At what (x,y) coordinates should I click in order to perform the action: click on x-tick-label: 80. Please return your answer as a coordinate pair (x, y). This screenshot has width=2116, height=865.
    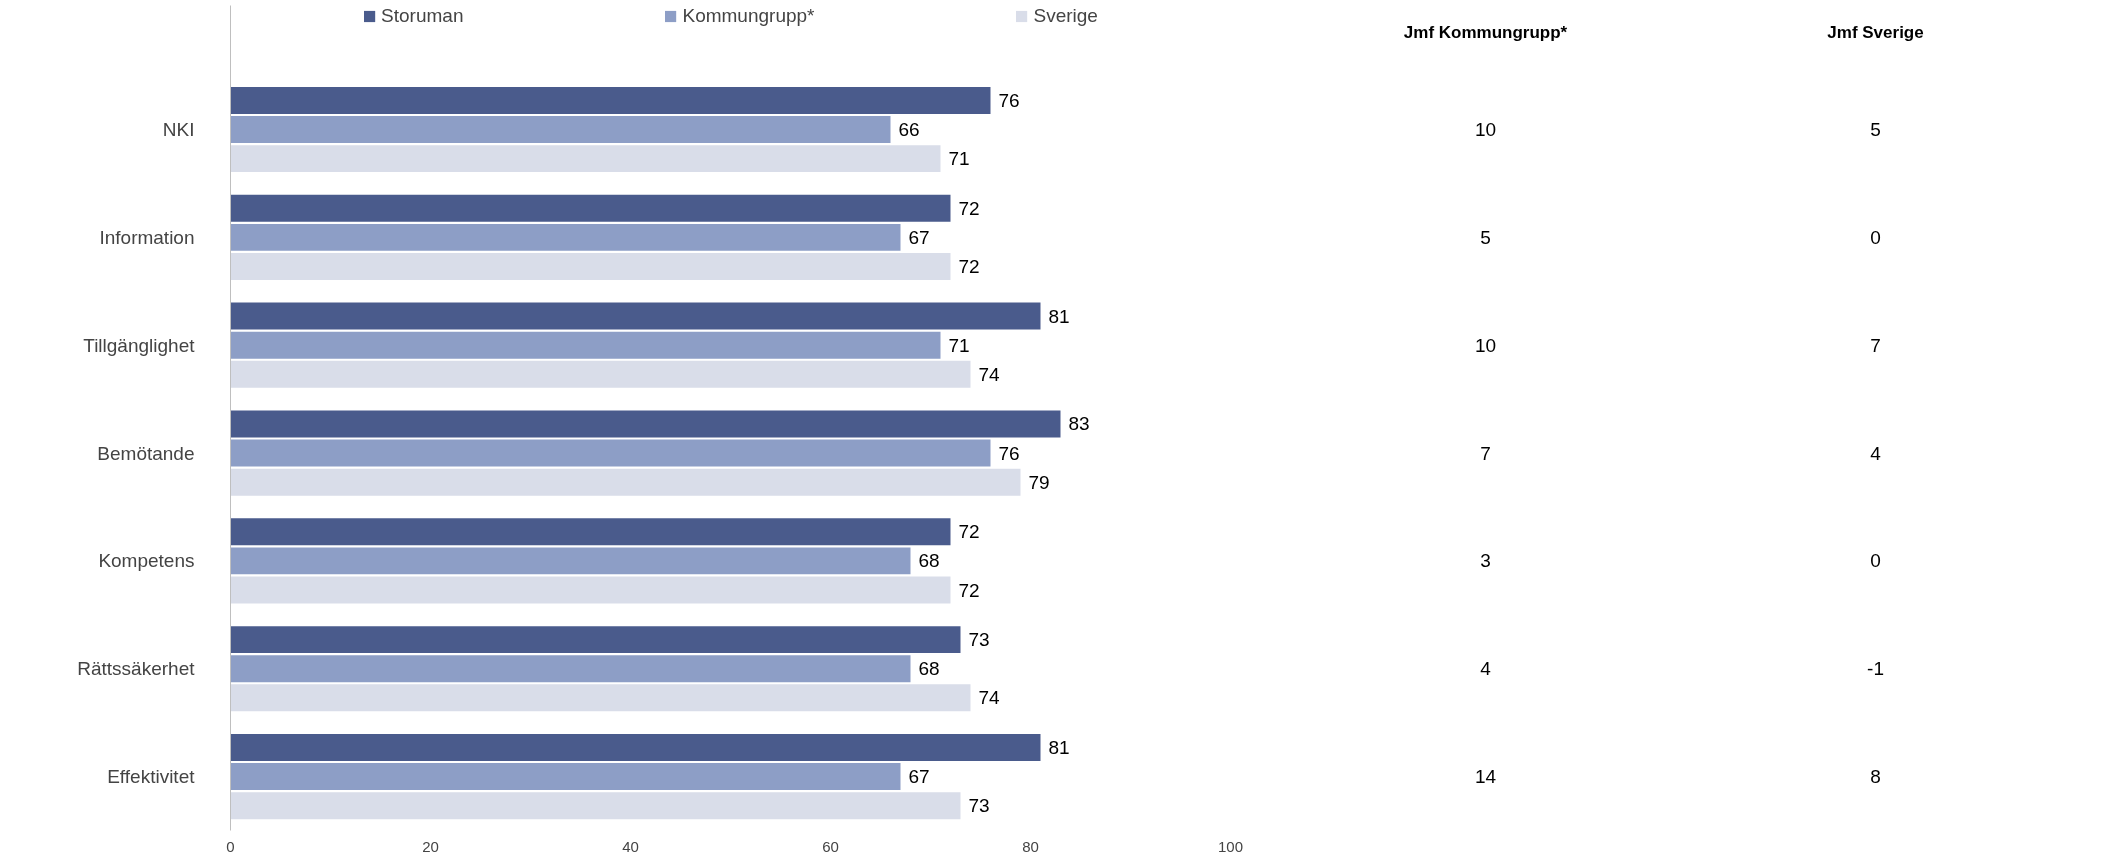
    Looking at the image, I should click on (1030, 846).